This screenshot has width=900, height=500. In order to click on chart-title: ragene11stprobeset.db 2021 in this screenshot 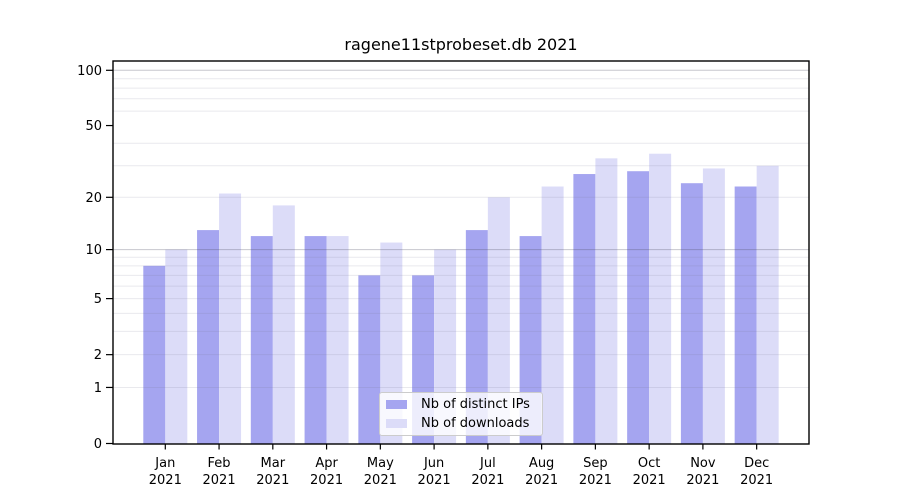, I will do `click(461, 44)`.